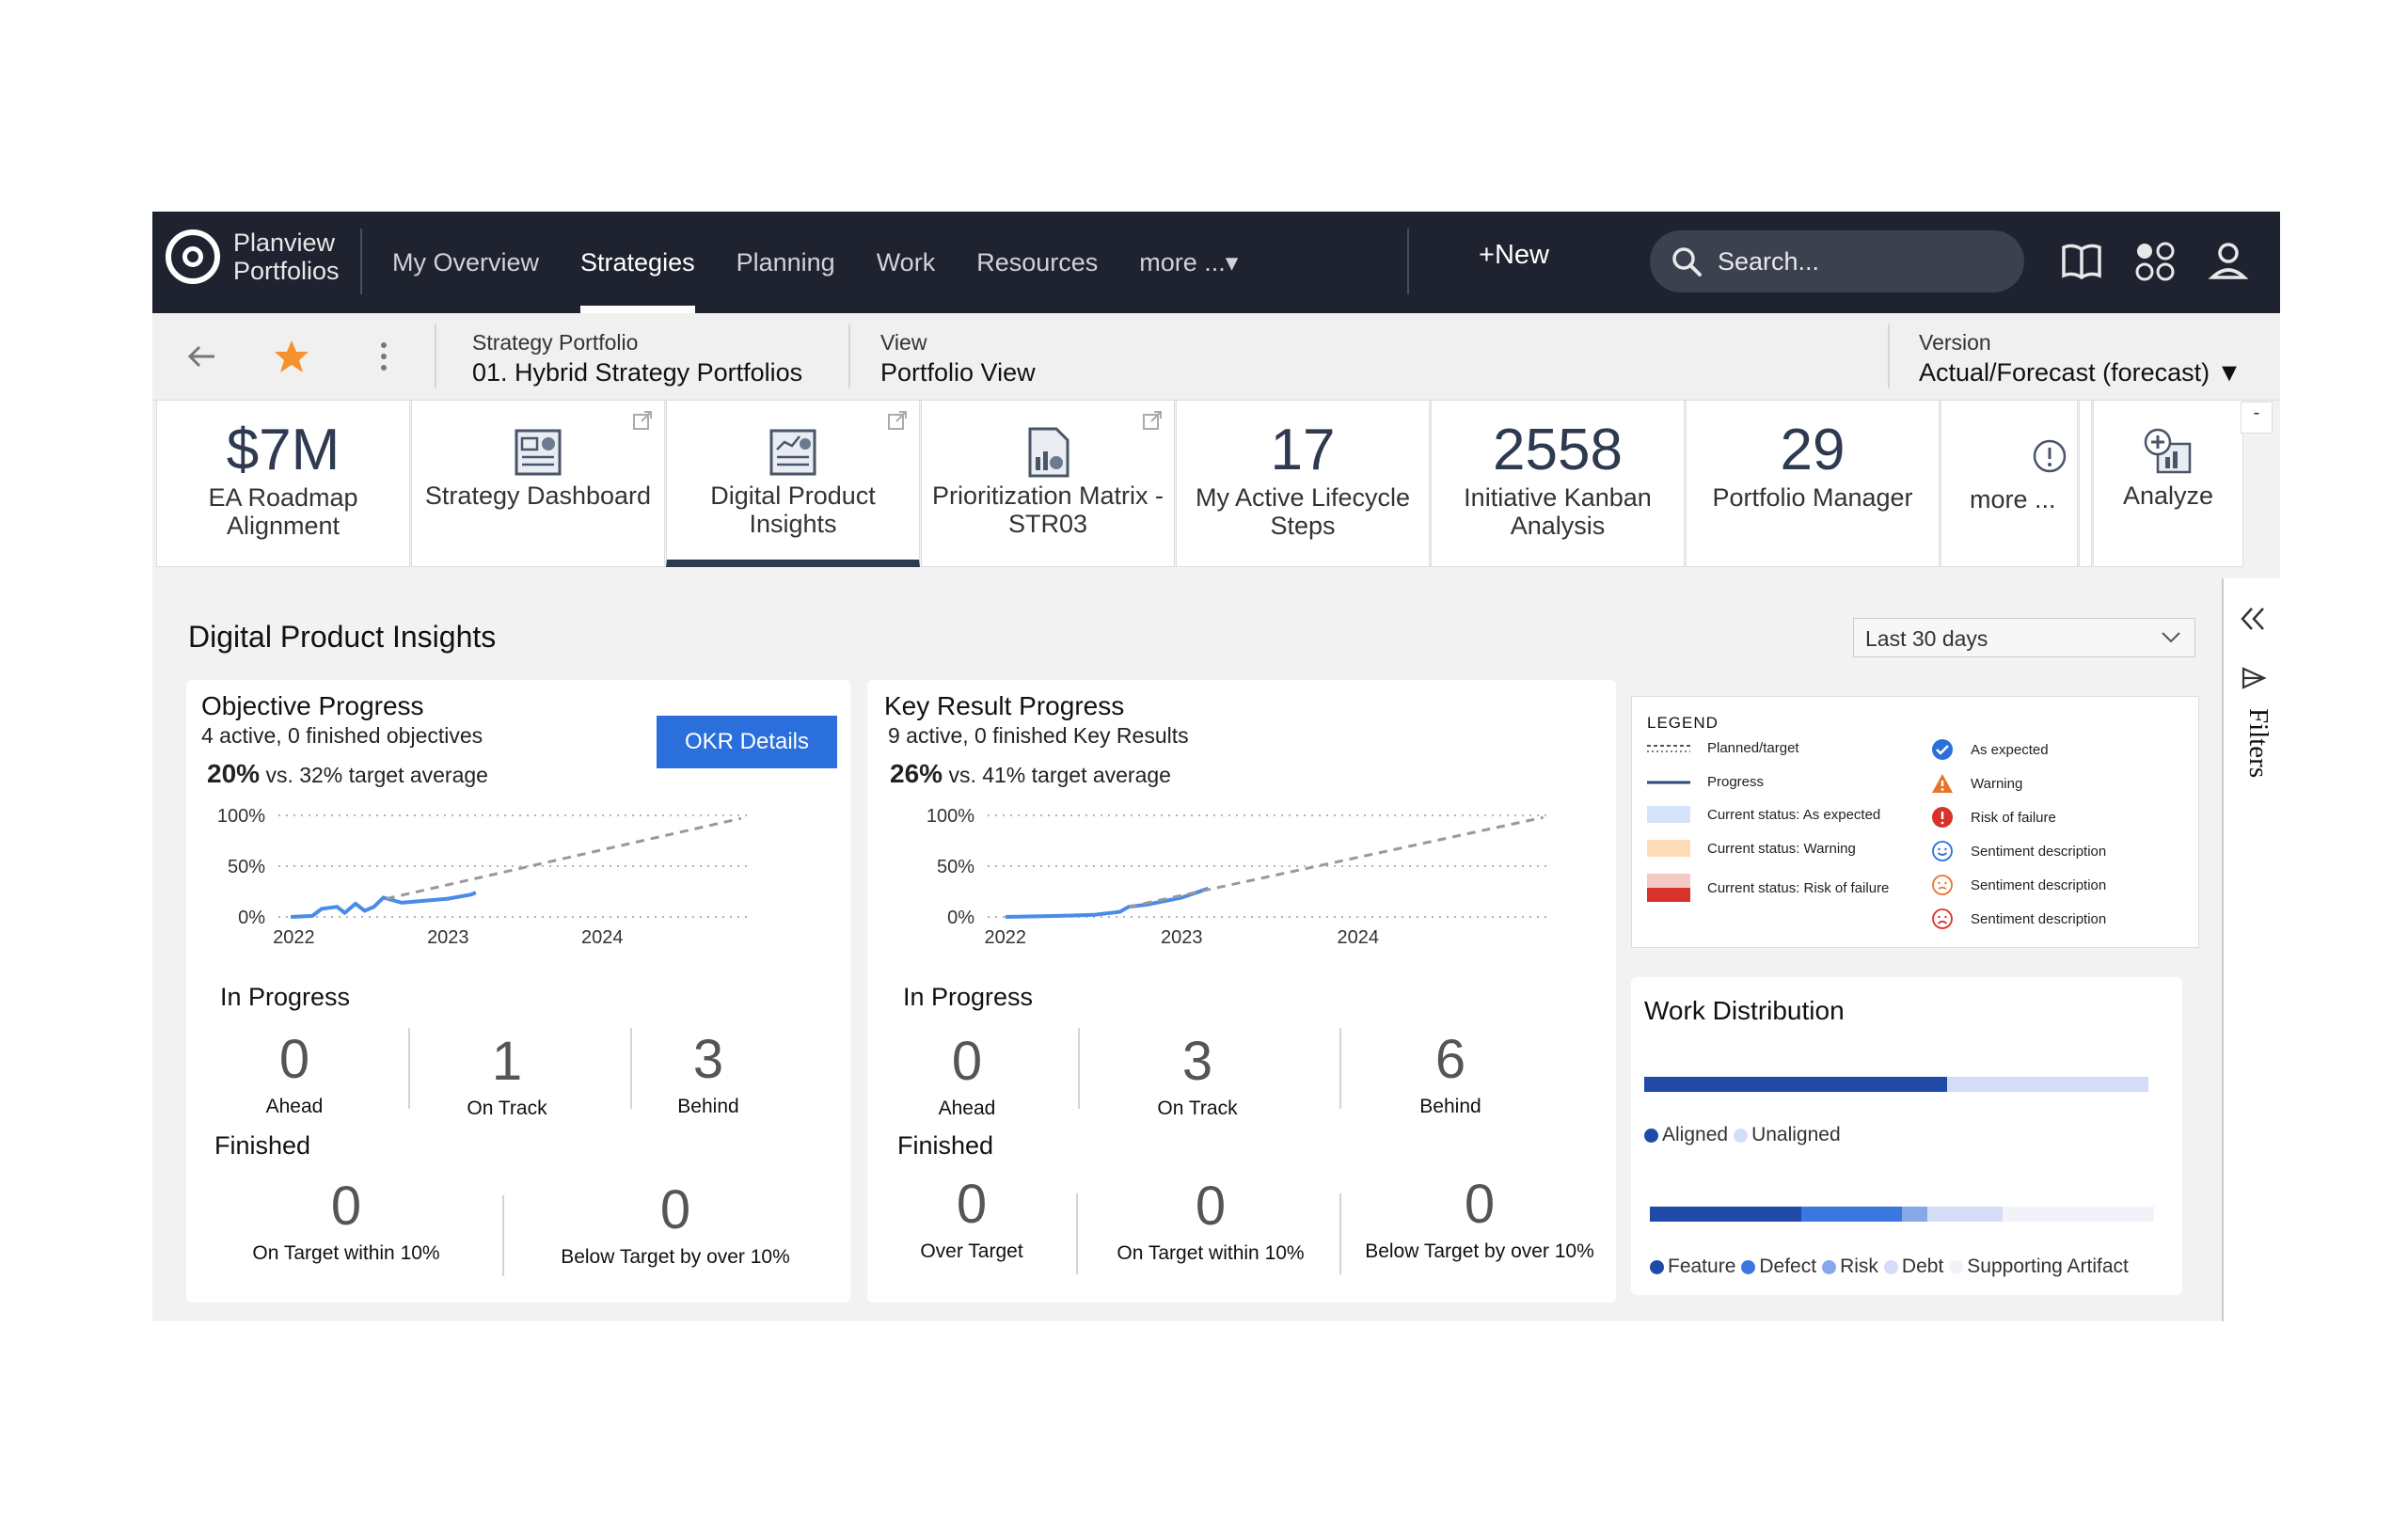  I want to click on card-subtitle: 9 active, 0 finished Key Results, so click(1038, 735).